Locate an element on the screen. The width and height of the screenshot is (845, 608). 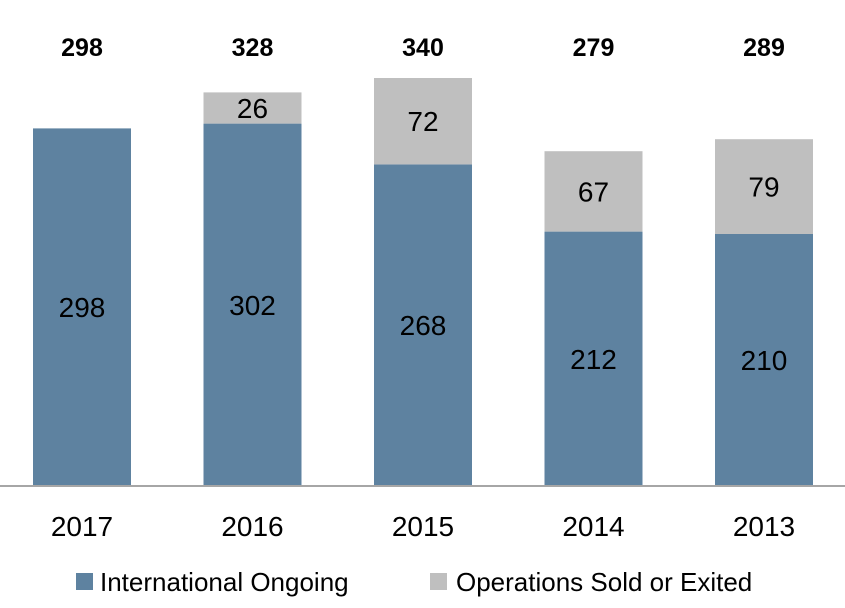
segment-label-2014-series-0: 212 is located at coordinates (593, 359).